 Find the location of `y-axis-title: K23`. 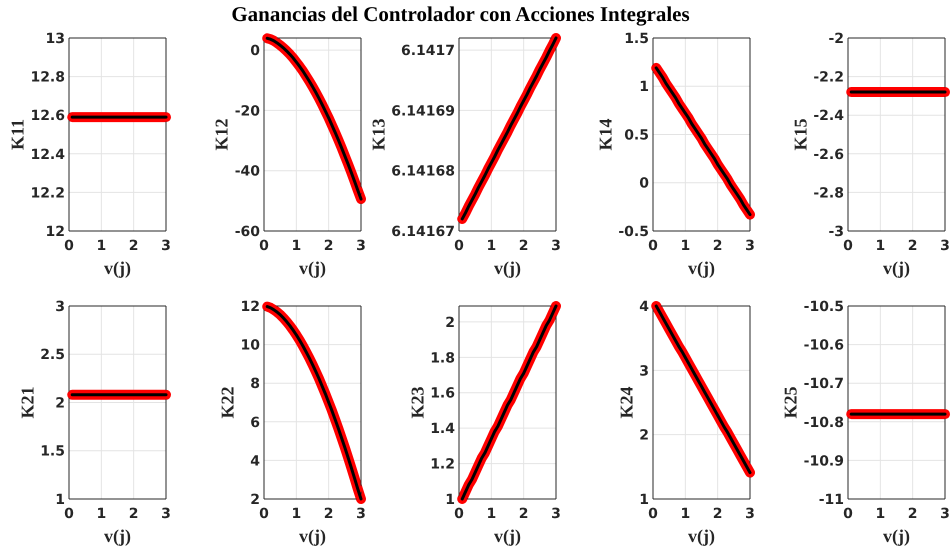

y-axis-title: K23 is located at coordinates (416, 402).